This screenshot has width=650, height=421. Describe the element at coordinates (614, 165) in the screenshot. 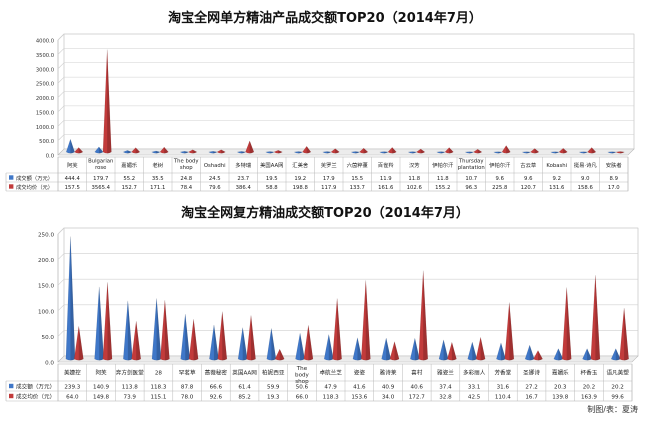

I see `category-label: 安肤者` at that location.